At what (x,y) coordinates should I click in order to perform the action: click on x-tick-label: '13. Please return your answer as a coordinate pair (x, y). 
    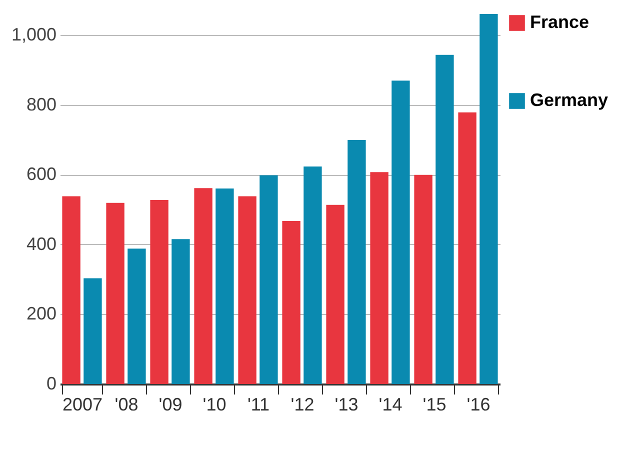
    Looking at the image, I should click on (346, 404).